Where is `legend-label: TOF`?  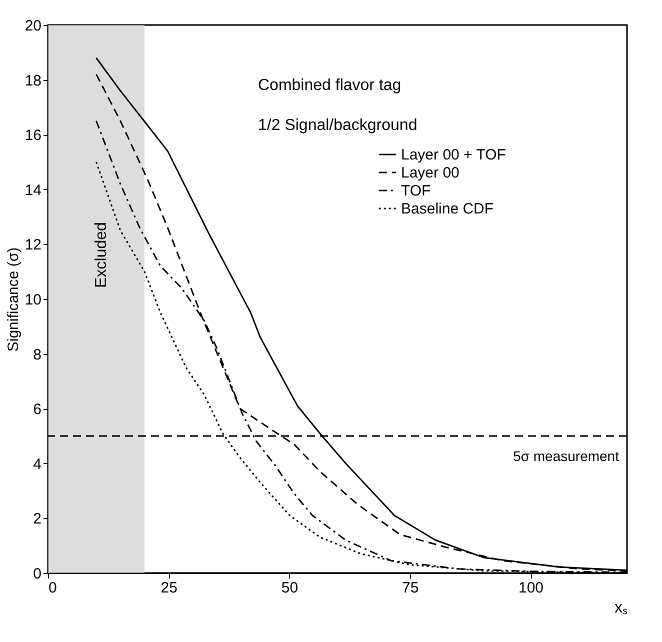 legend-label: TOF is located at coordinates (416, 191).